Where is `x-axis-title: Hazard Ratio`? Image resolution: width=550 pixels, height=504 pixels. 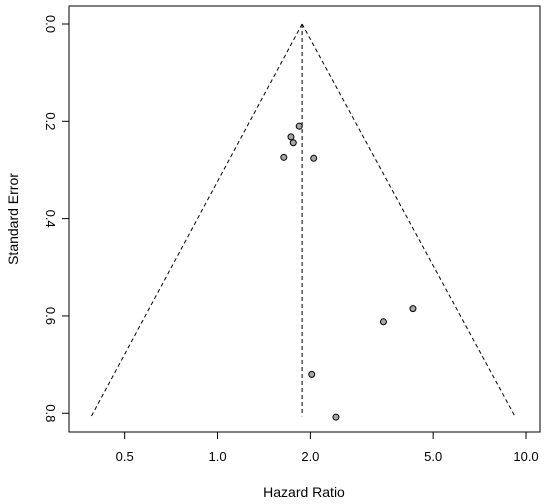 x-axis-title: Hazard Ratio is located at coordinates (304, 492).